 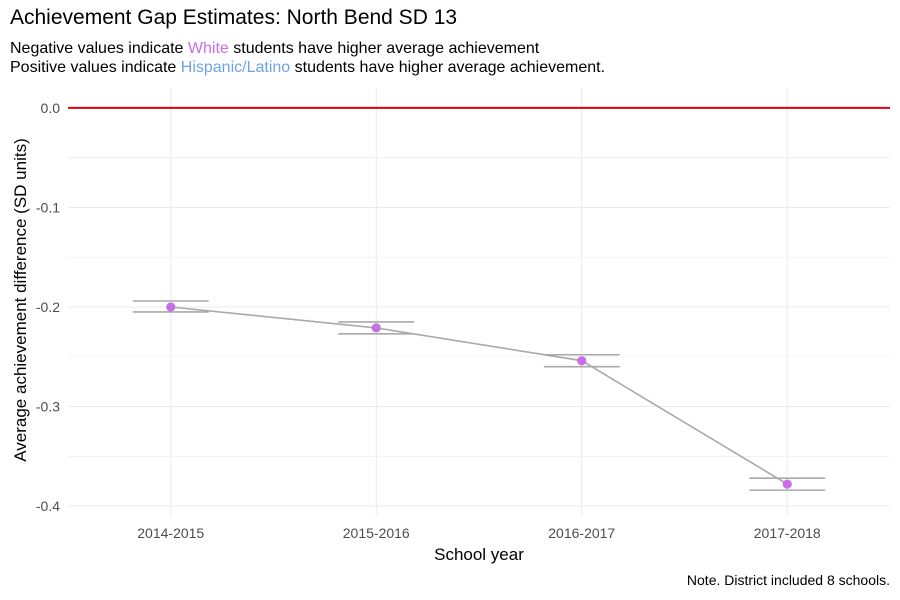 I want to click on white-group-label: White, so click(x=208, y=48).